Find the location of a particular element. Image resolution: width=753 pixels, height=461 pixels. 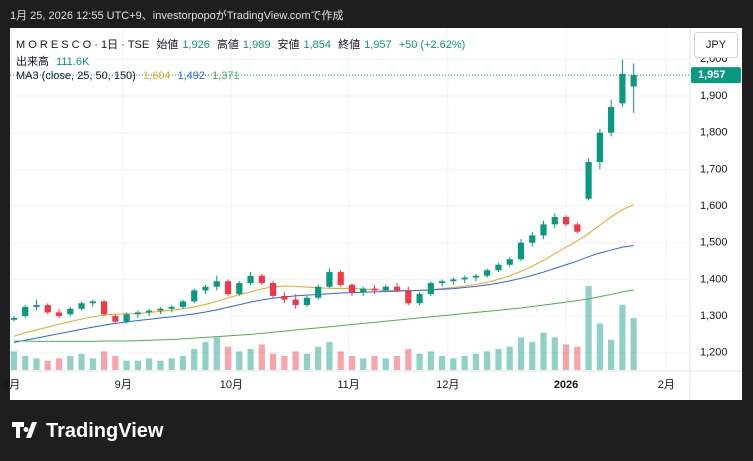

last-price-label: 1,957 is located at coordinates (712, 75).